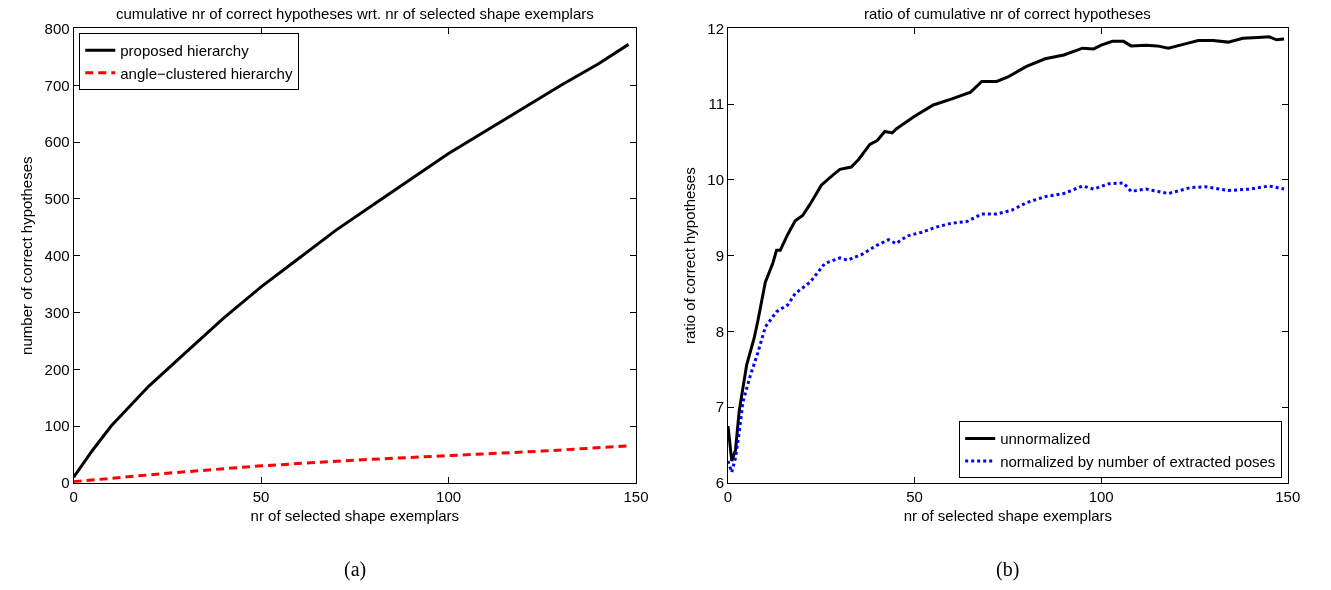  I want to click on y-tick-label: 12, so click(716, 28).